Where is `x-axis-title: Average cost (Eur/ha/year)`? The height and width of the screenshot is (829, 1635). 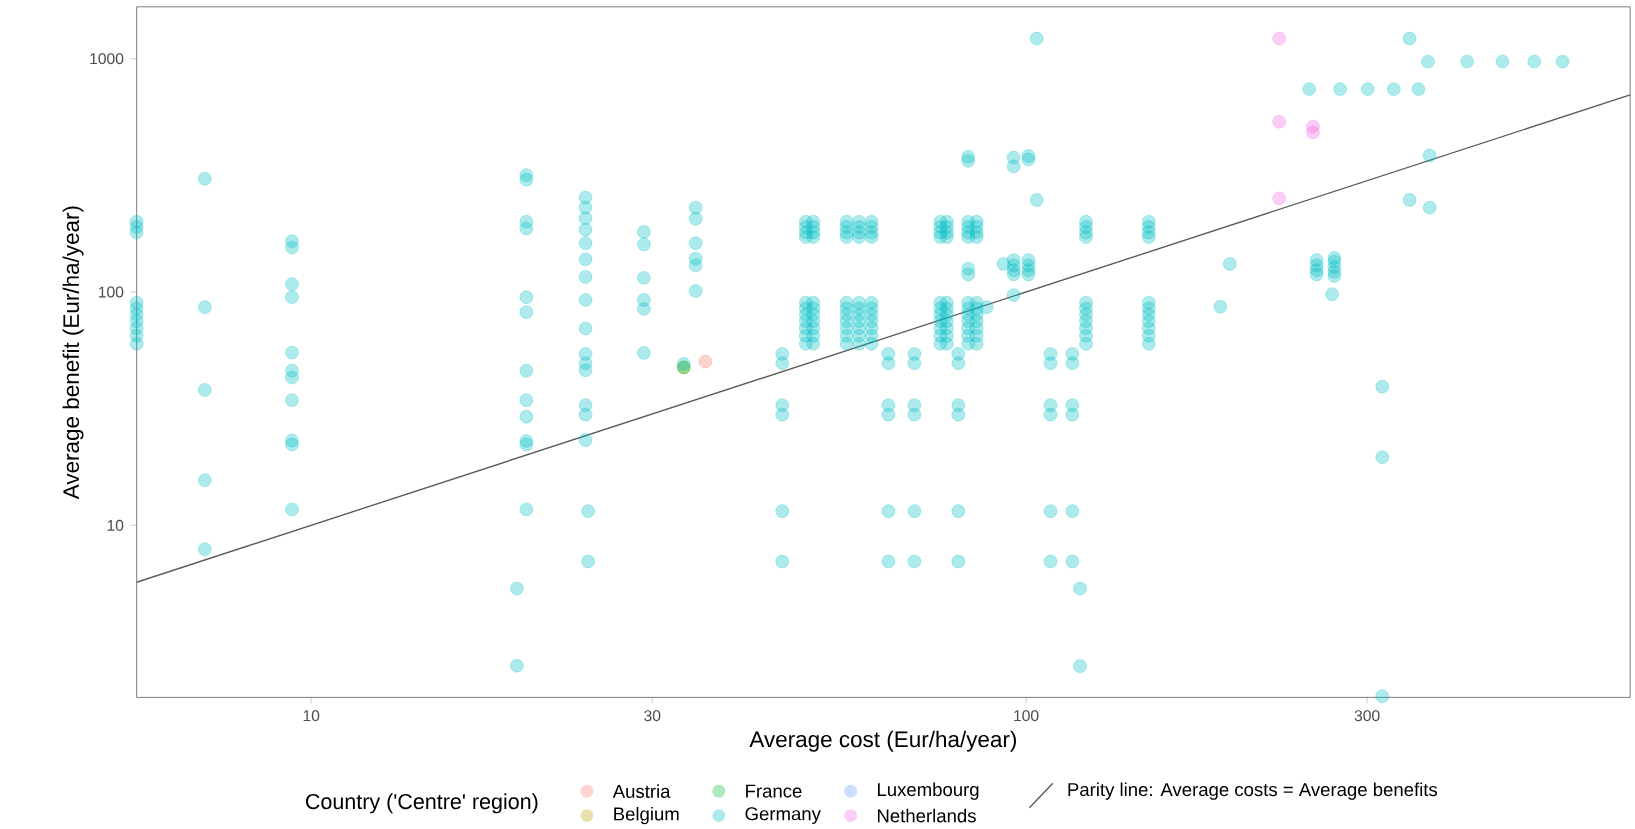
x-axis-title: Average cost (Eur/ha/year) is located at coordinates (882, 741).